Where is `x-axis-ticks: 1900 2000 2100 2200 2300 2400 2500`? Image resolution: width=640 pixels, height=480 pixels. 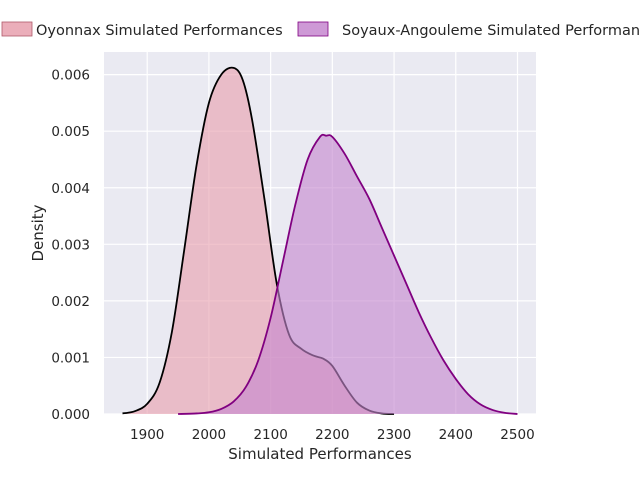
x-axis-ticks: 1900 2000 2100 2200 2300 2400 2500 is located at coordinates (332, 435).